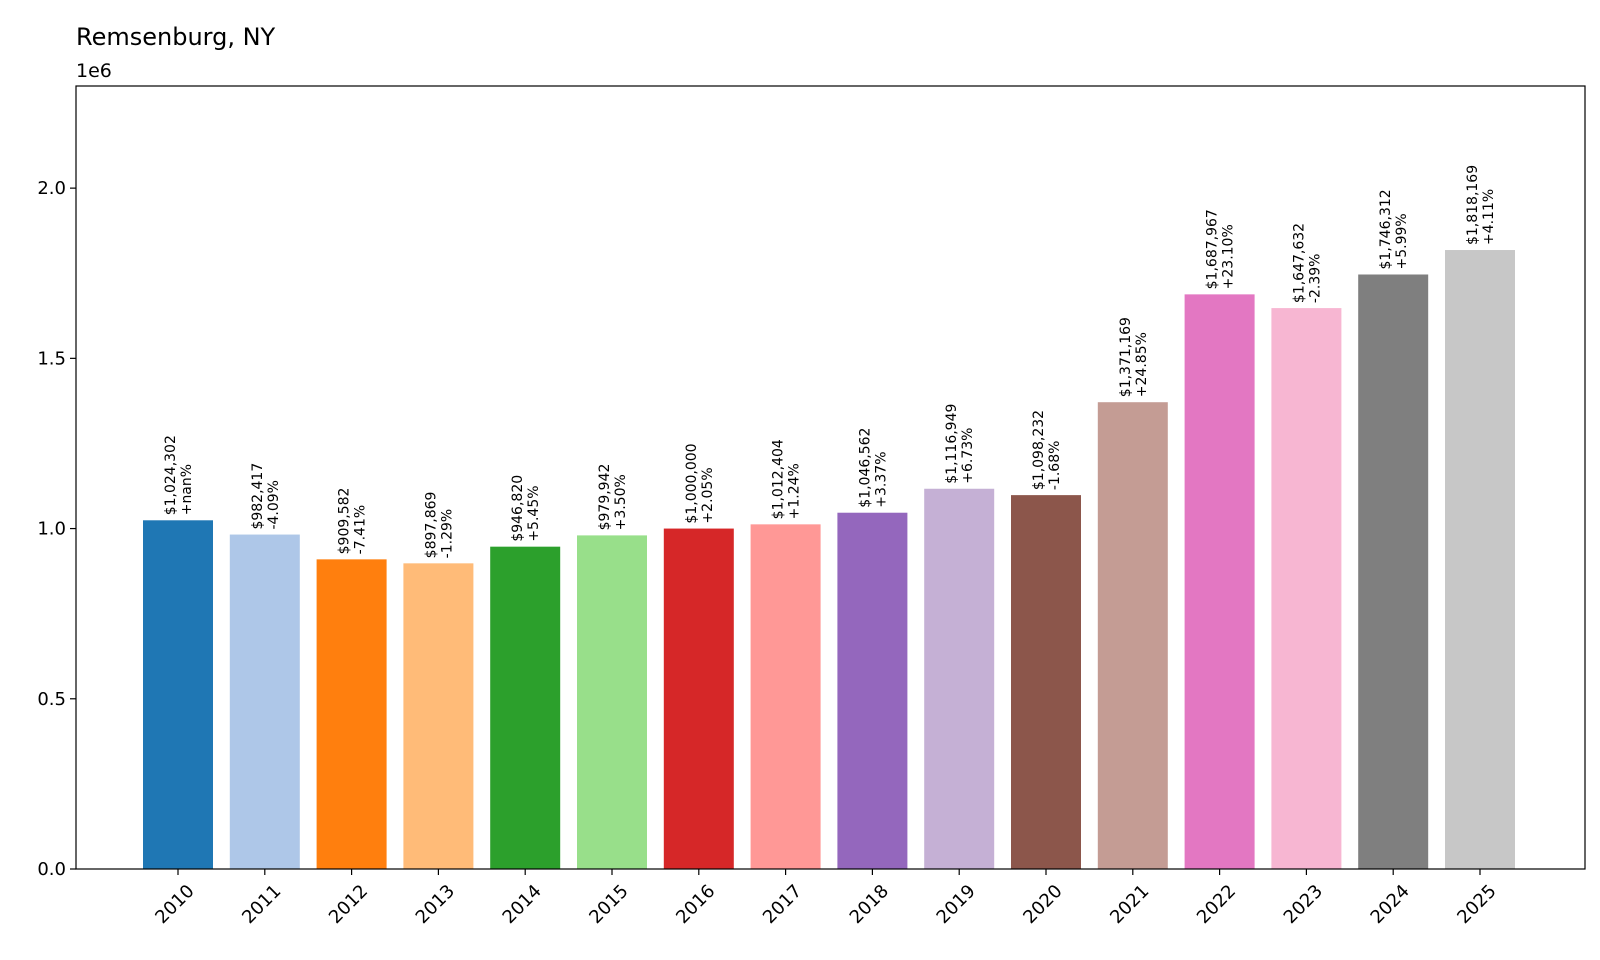 Image resolution: width=1600 pixels, height=960 pixels. What do you see at coordinates (176, 37) in the screenshot?
I see `chart-title: Remsenburg, NY` at bounding box center [176, 37].